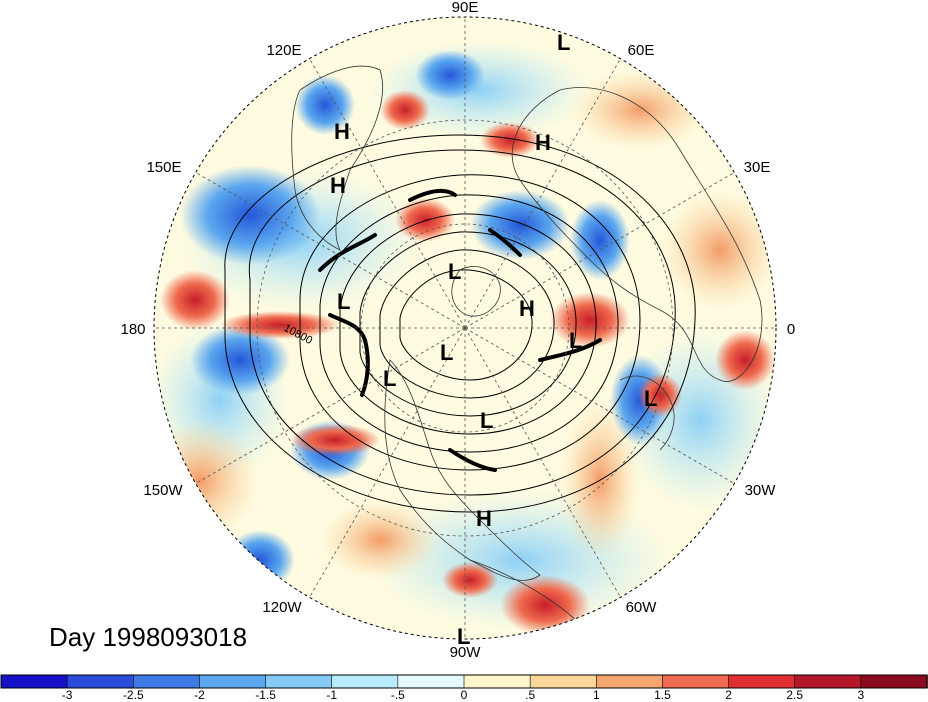 This screenshot has width=928, height=702. Describe the element at coordinates (641, 50) in the screenshot. I see `longitude-label-60e: 60E` at that location.